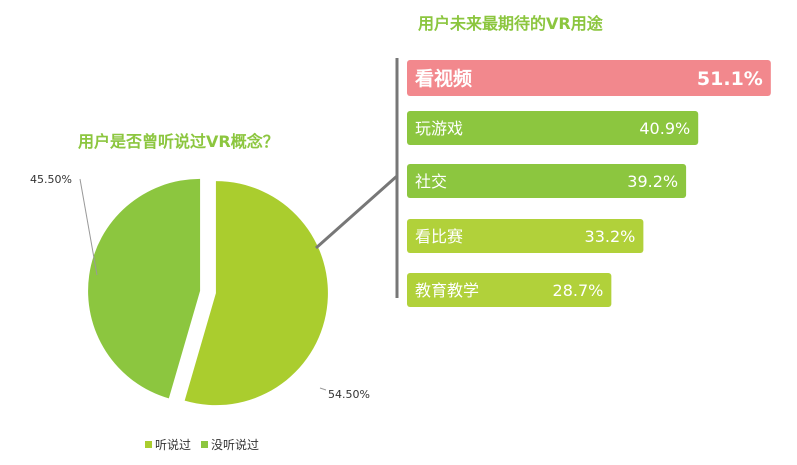  I want to click on connector-line, so click(356, 212).